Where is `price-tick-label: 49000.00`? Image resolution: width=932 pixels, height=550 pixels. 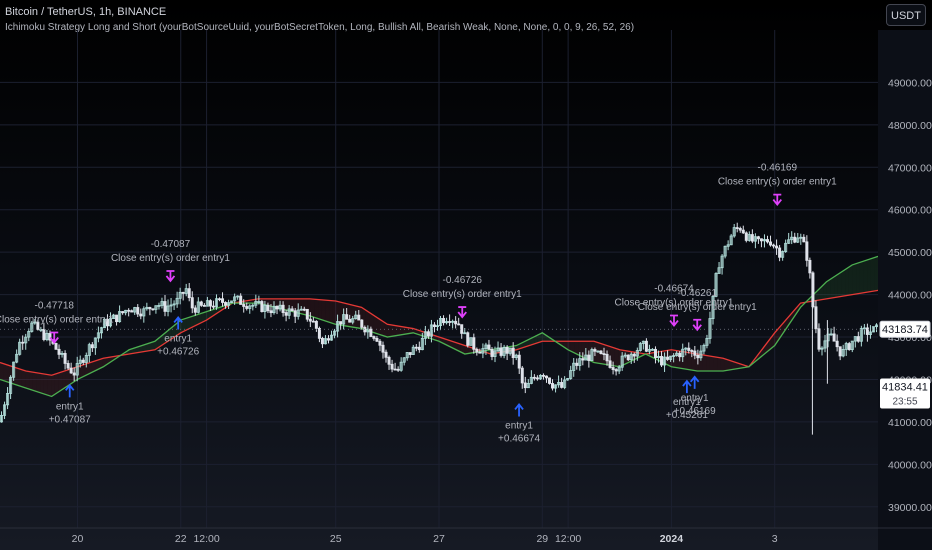
price-tick-label: 49000.00 is located at coordinates (910, 83).